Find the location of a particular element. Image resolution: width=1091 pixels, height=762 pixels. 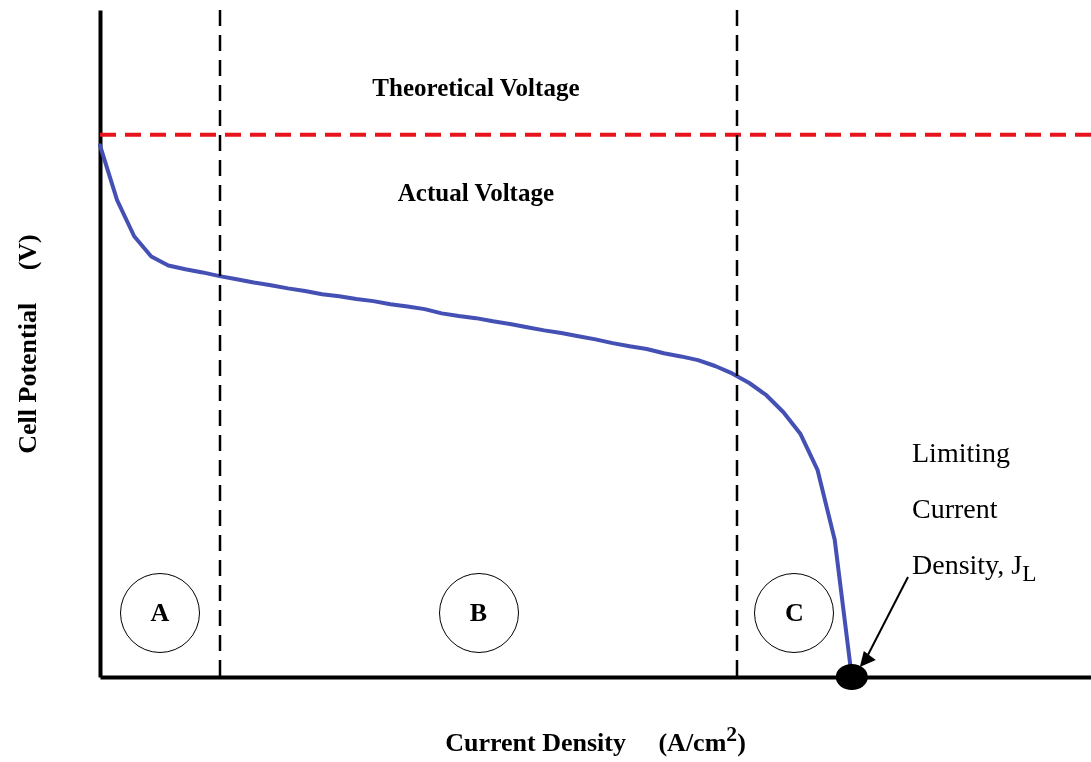

x-axis-title: Current Density (A/cm$^{2}$) is located at coordinates (595, 740).